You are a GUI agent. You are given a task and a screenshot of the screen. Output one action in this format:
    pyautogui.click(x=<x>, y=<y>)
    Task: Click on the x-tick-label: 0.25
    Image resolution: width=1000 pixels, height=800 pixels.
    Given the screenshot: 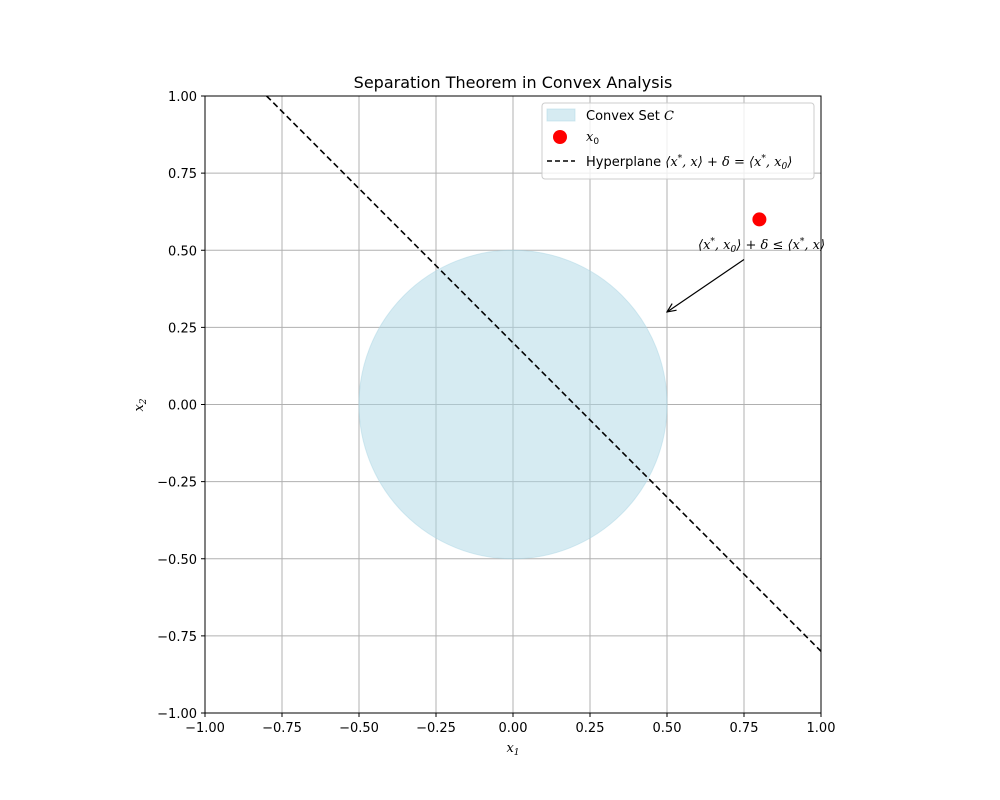 What is the action you would take?
    pyautogui.click(x=590, y=728)
    